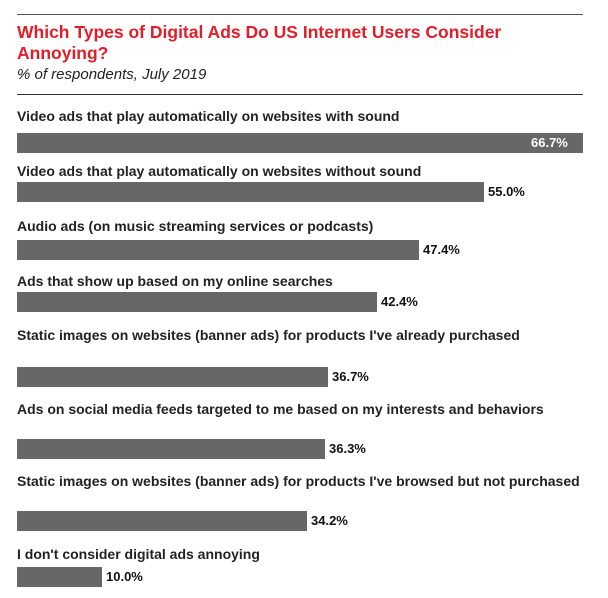 Image resolution: width=608 pixels, height=598 pixels. I want to click on value-label: 34.2%, so click(329, 520).